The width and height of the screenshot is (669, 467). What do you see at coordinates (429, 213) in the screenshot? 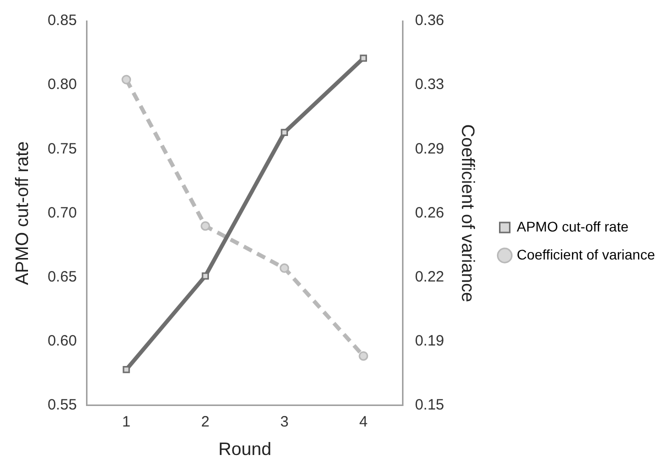
I see `y2-tick-label: 0.26` at bounding box center [429, 213].